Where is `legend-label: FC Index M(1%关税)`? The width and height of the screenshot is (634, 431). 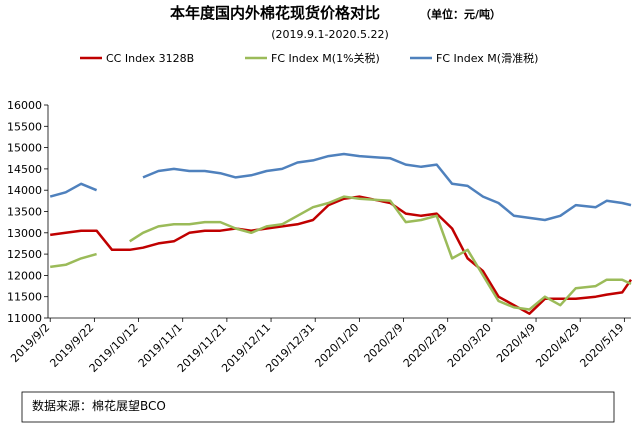
legend-label: FC Index M(1%关税) is located at coordinates (325, 58).